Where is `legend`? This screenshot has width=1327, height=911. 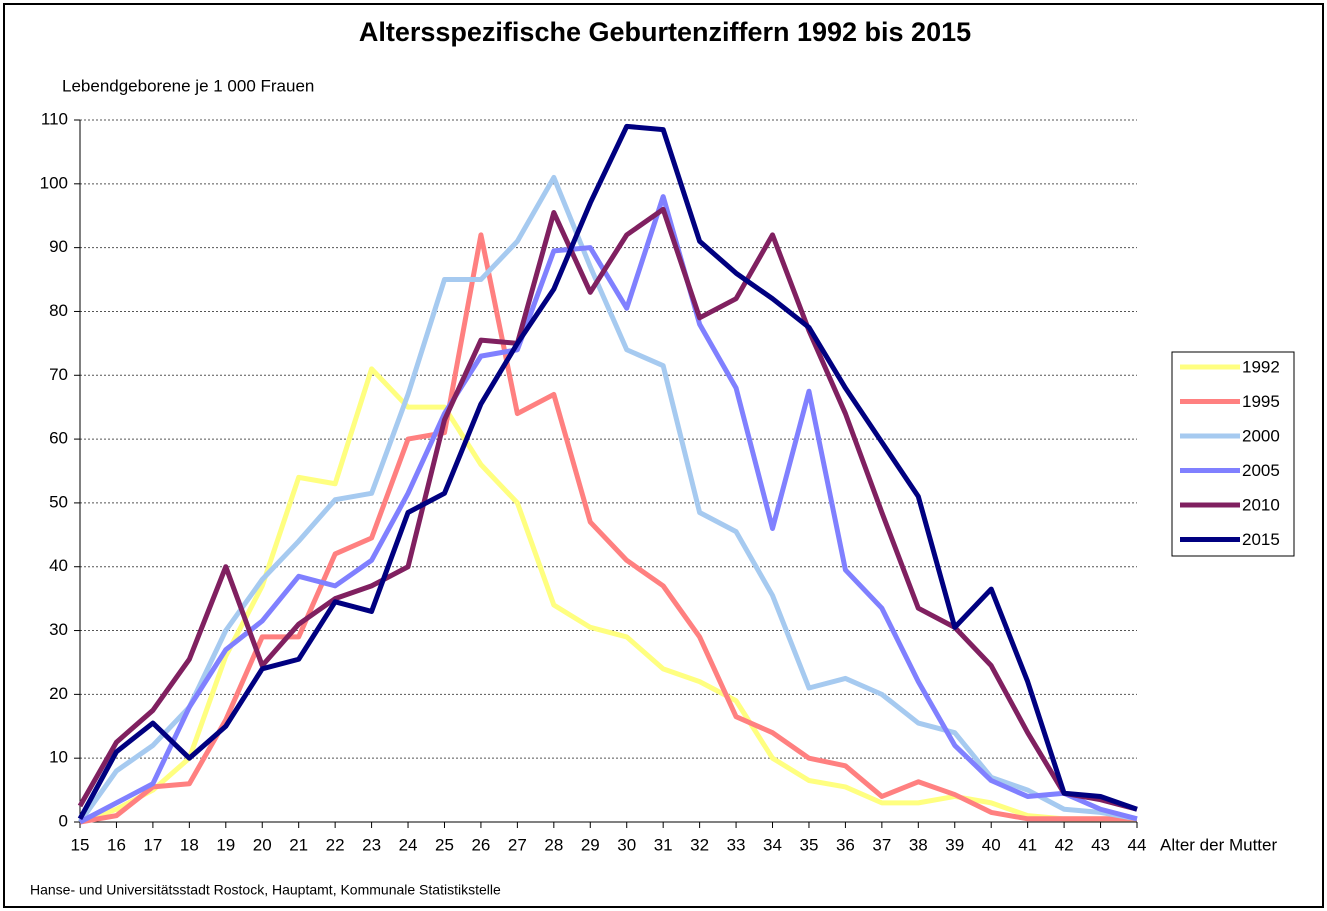 legend is located at coordinates (1233, 454).